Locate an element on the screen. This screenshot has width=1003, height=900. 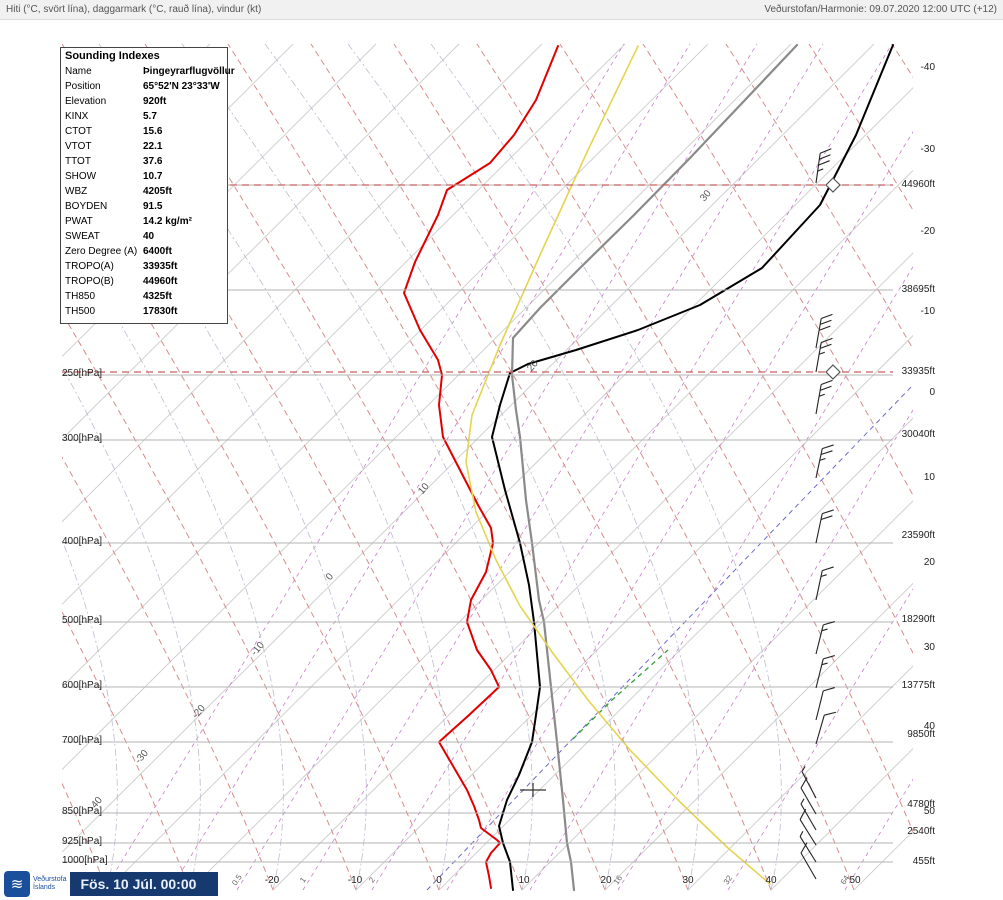
index-row-value: 22.1 is located at coordinates (153, 146).